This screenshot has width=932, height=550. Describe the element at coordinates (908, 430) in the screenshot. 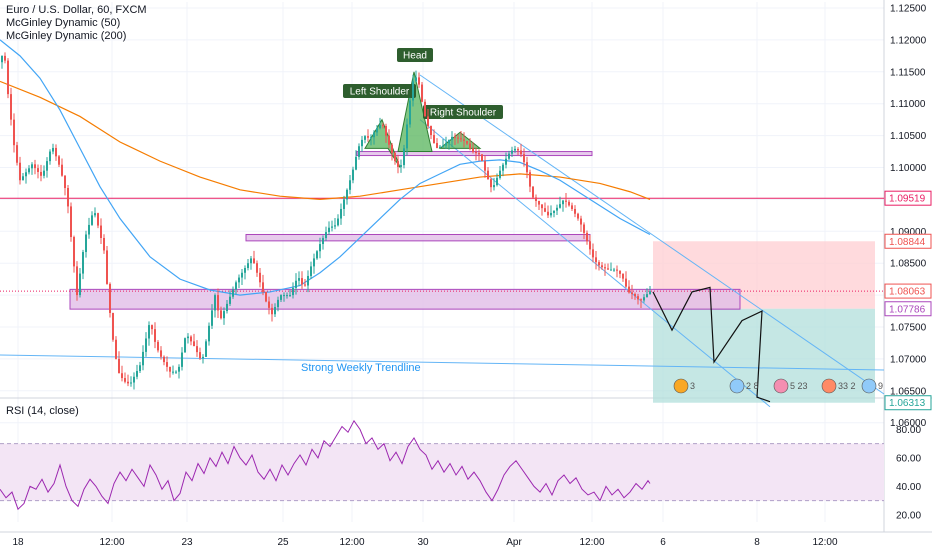

I see `rsi-tick-label: 80.00` at that location.